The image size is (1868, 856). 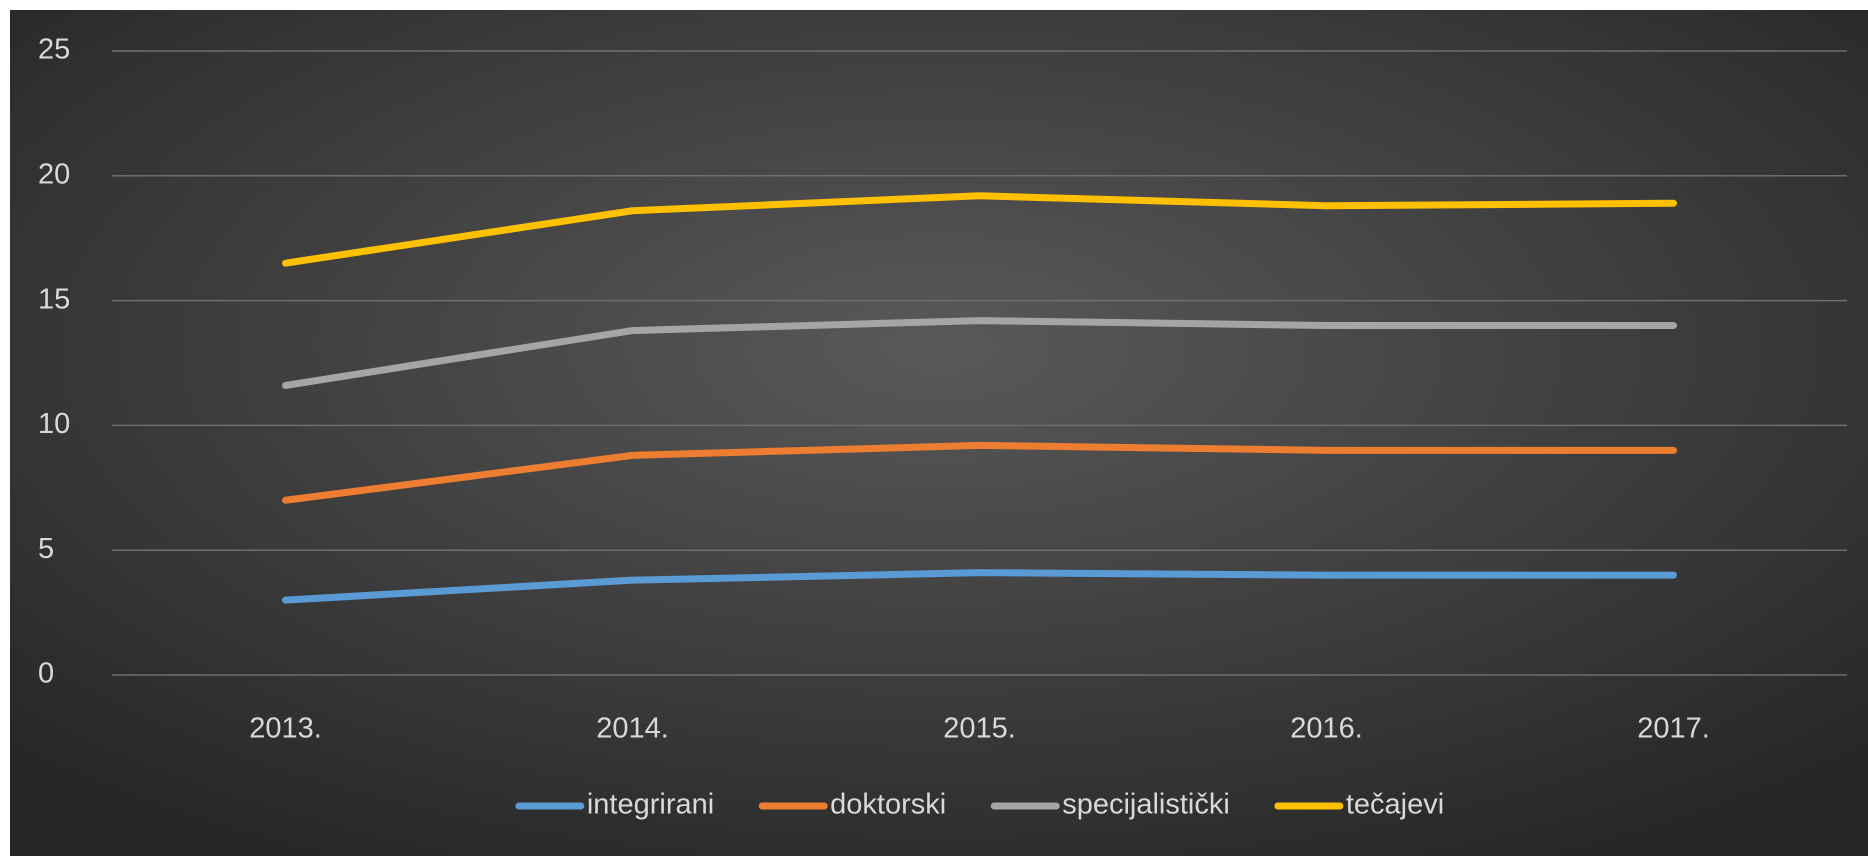 I want to click on legend-label: integrirani, so click(x=650, y=805).